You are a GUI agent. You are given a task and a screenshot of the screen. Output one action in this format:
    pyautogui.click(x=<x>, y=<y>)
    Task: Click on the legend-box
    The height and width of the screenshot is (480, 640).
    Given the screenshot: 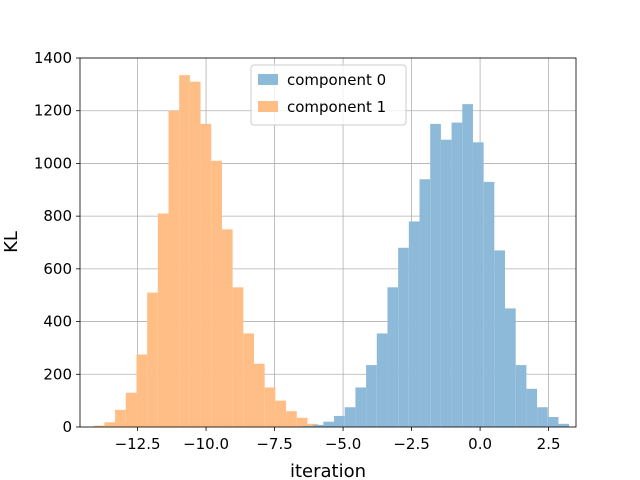 What is the action you would take?
    pyautogui.click(x=328, y=95)
    